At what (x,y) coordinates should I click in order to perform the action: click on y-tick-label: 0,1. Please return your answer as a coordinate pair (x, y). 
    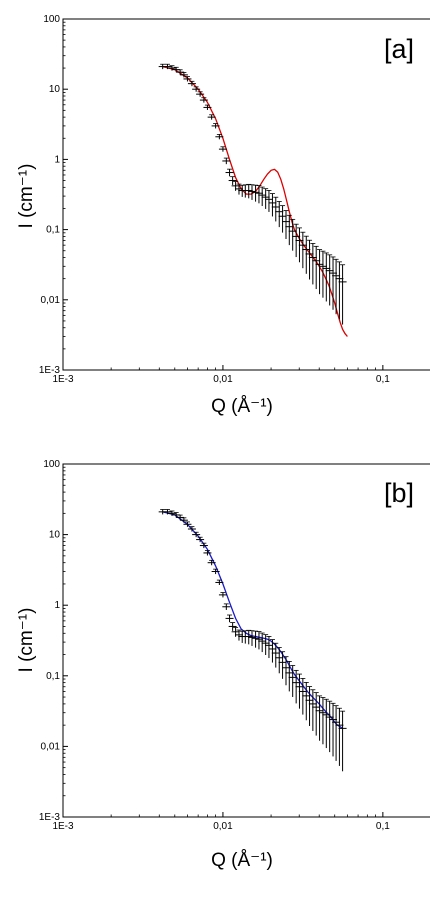
    Looking at the image, I should click on (53, 230).